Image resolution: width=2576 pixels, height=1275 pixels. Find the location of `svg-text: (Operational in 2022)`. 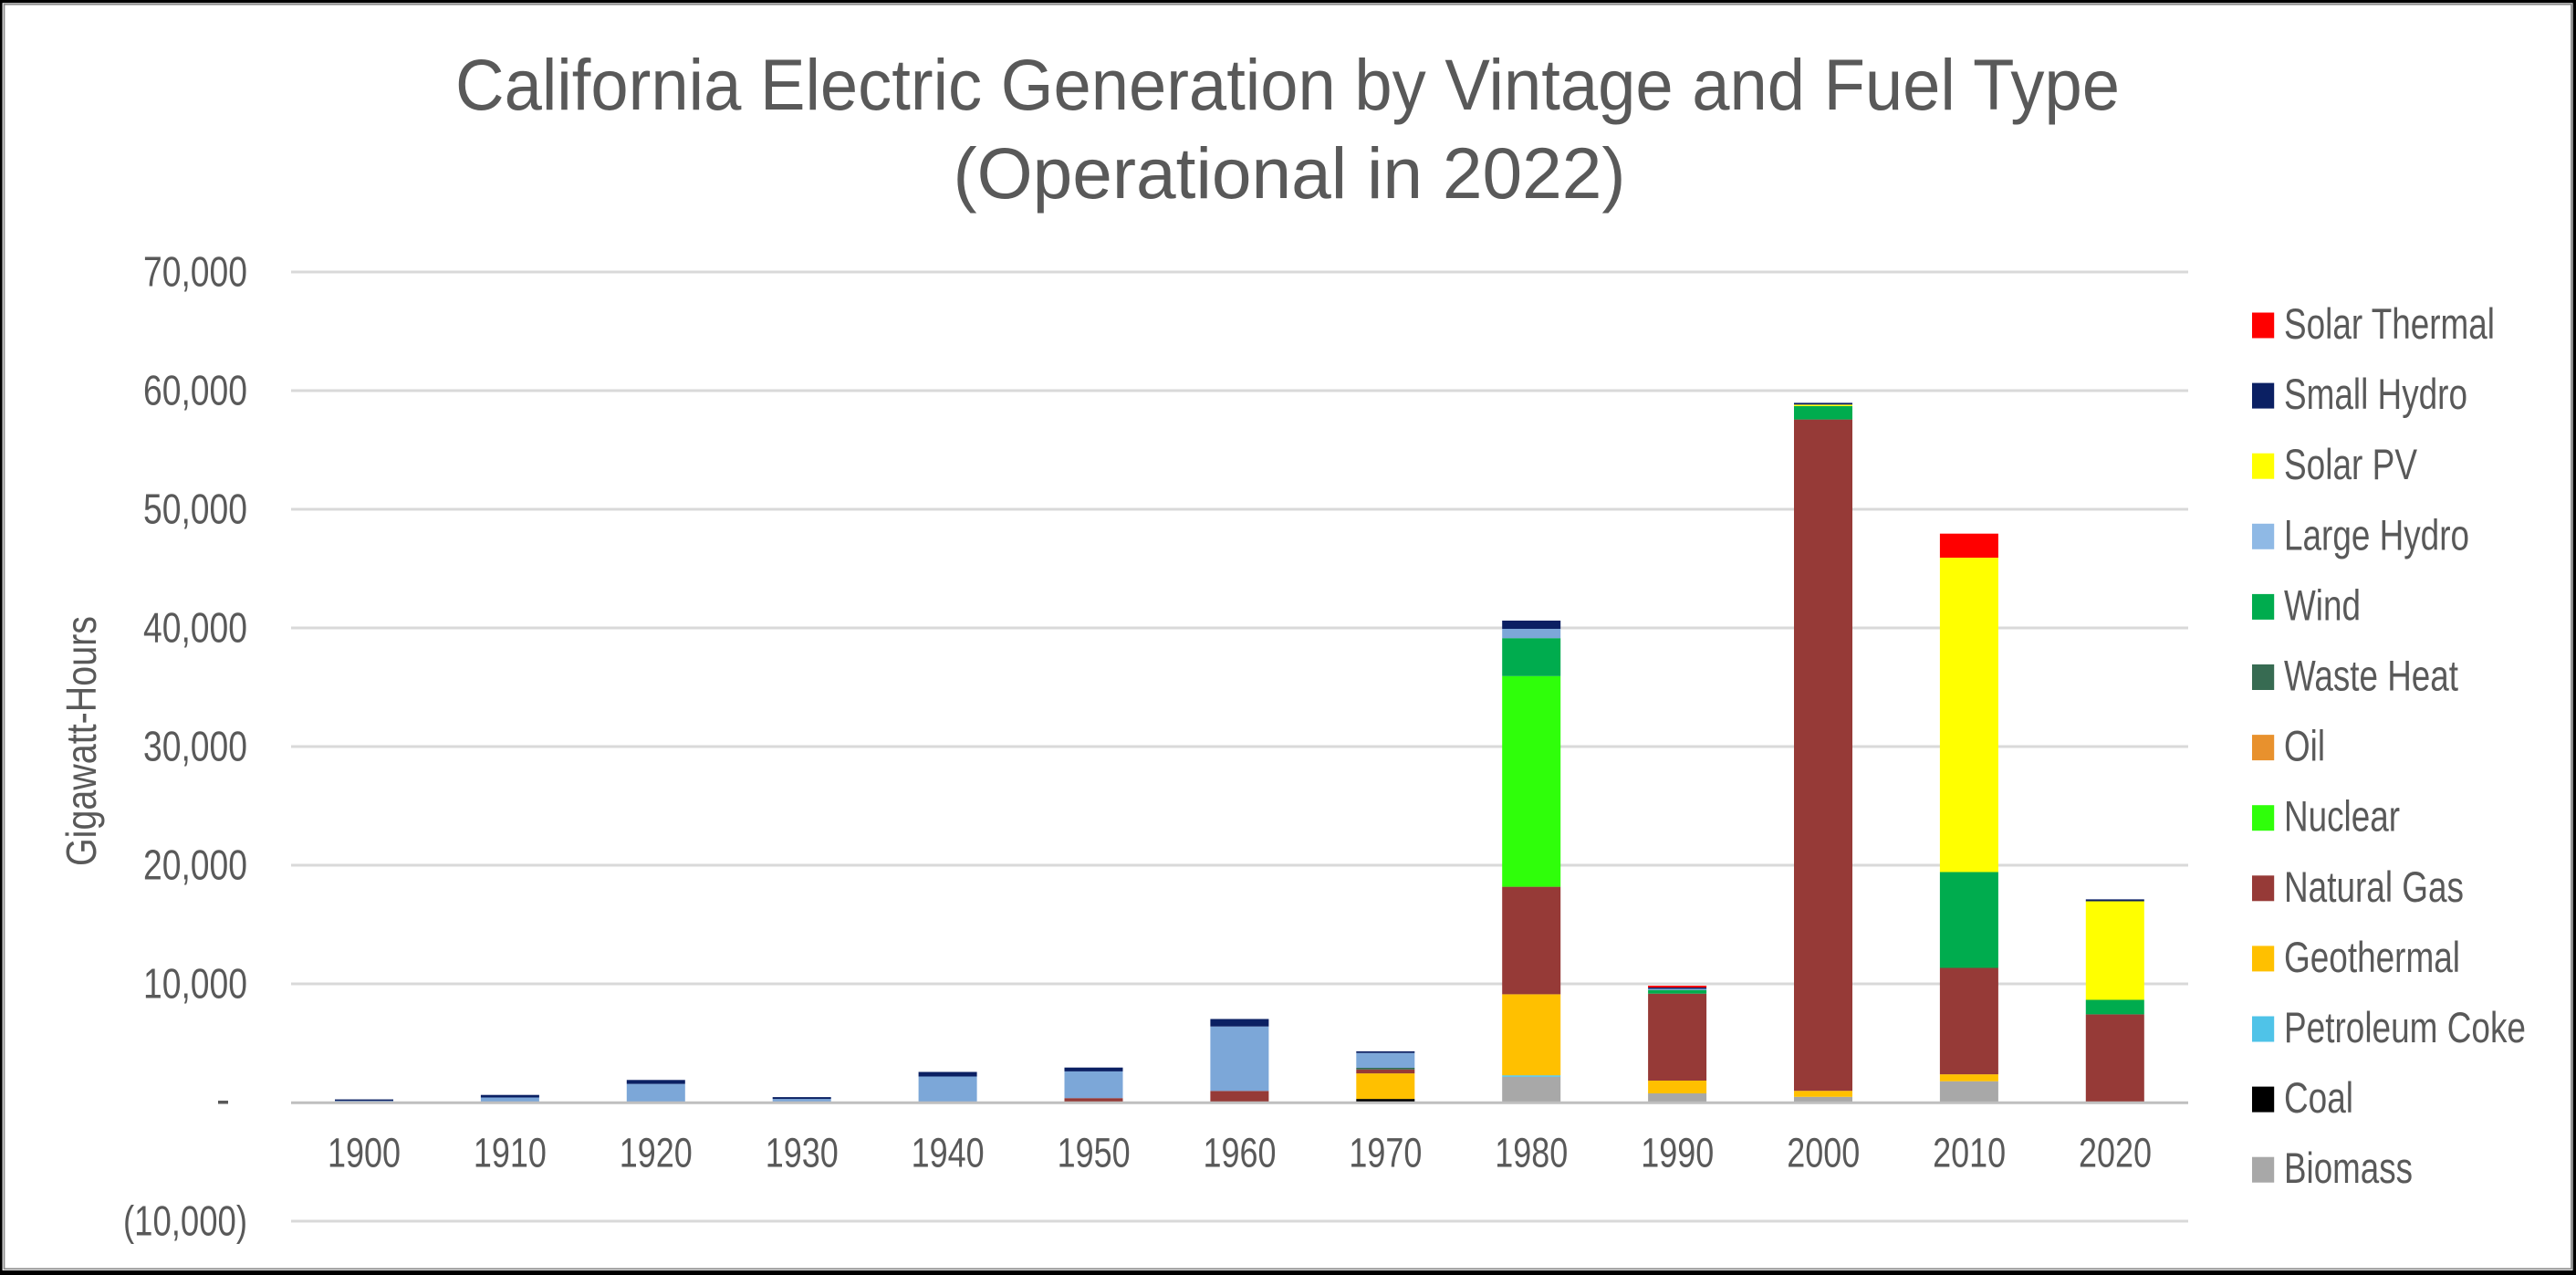

svg-text: (Operational in 2022) is located at coordinates (1290, 173).